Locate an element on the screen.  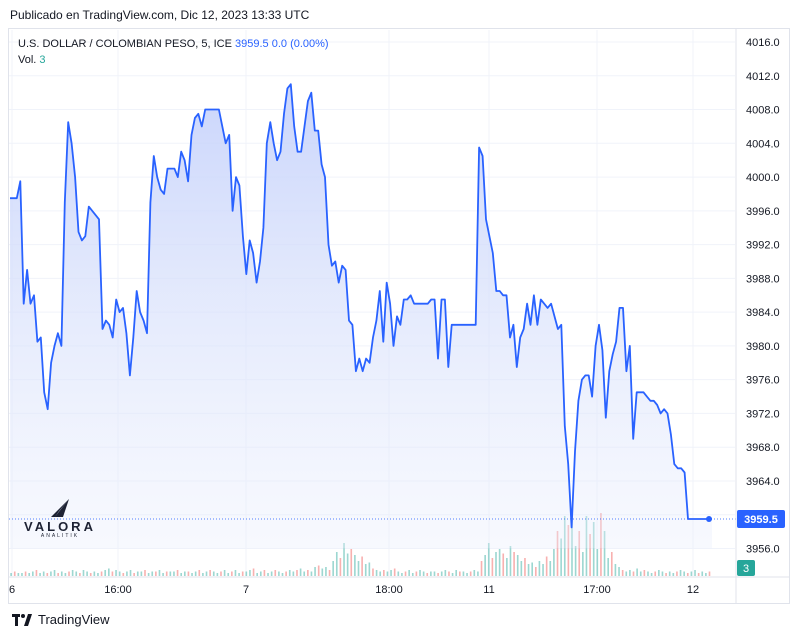
symbol-title: U.S. DOLLAR / COLOMBIAN PESO, 5, ICE is located at coordinates (125, 44).